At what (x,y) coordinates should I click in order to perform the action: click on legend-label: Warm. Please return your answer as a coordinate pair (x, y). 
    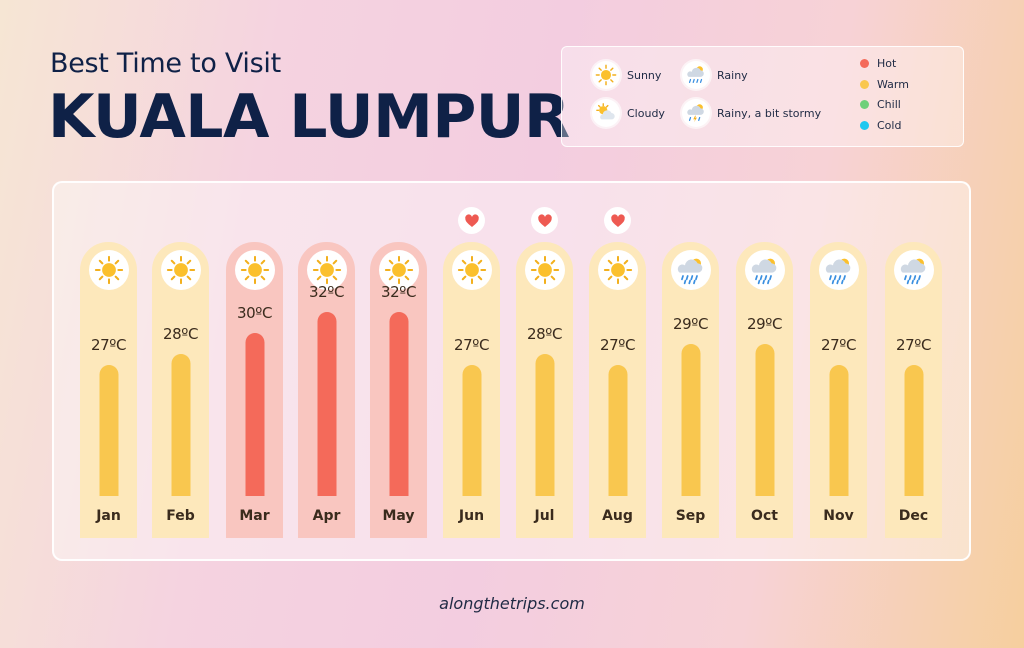
    Looking at the image, I should click on (893, 84).